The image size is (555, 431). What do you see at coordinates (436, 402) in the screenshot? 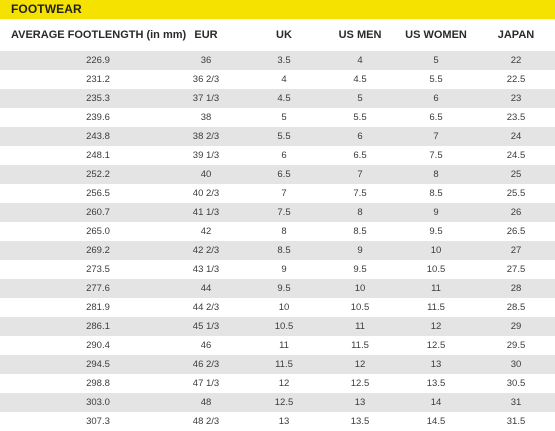
I see `cell-us-women: 14` at bounding box center [436, 402].